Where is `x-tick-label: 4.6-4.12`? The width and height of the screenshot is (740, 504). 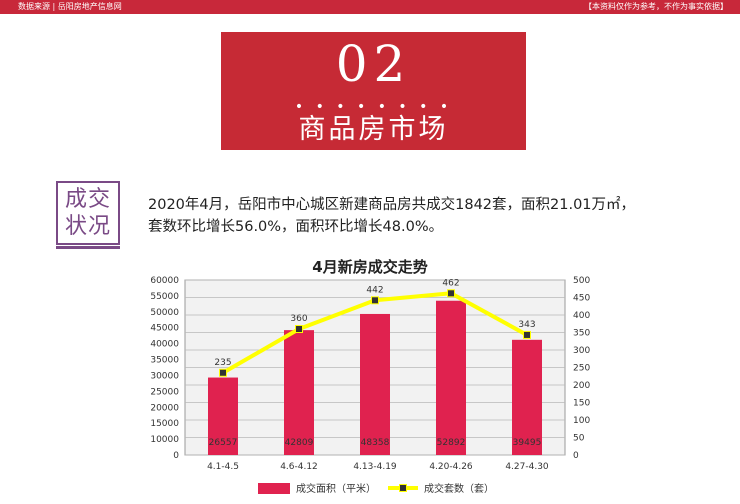
x-tick-label: 4.6-4.12 is located at coordinates (299, 467).